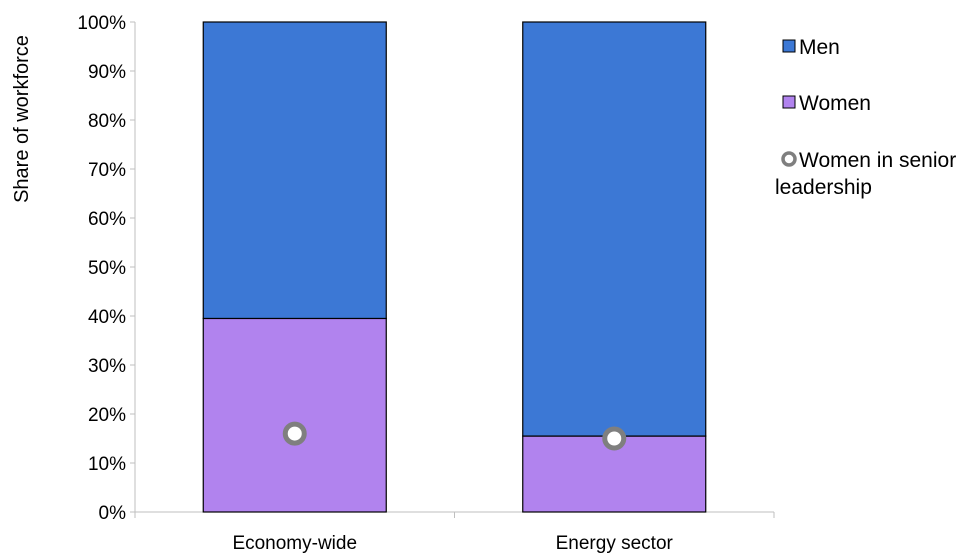 The width and height of the screenshot is (965, 558). Describe the element at coordinates (877, 160) in the screenshot. I see `legend-label: Women in senior` at that location.